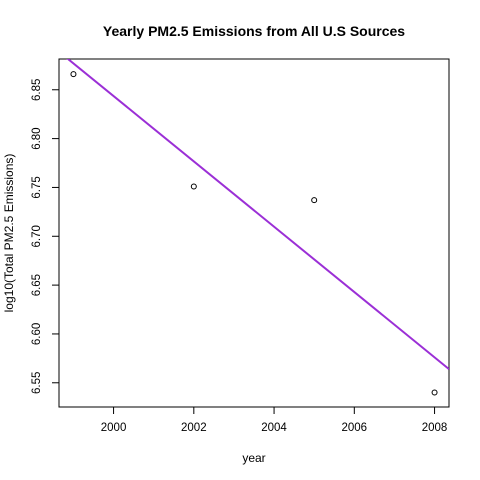 This screenshot has width=480, height=480. What do you see at coordinates (435, 428) in the screenshot?
I see `x-tick-label: 2008` at bounding box center [435, 428].